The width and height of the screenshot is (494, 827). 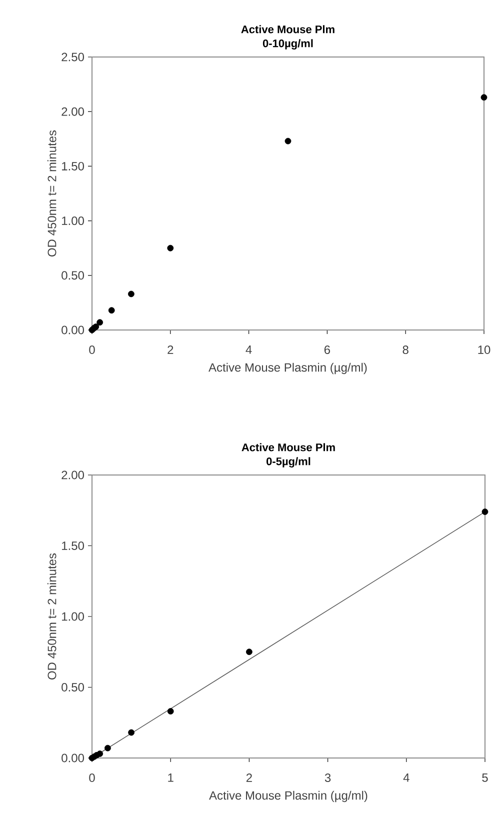 What do you see at coordinates (73, 57) in the screenshot?
I see `y-tick-label: 2.50` at bounding box center [73, 57].